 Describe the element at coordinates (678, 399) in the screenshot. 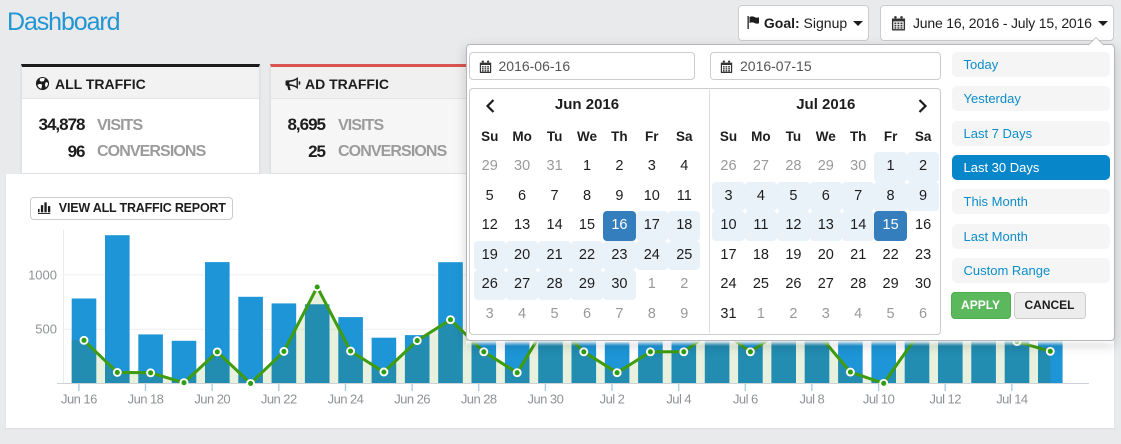

I see `svg-text: Jul 4` at that location.